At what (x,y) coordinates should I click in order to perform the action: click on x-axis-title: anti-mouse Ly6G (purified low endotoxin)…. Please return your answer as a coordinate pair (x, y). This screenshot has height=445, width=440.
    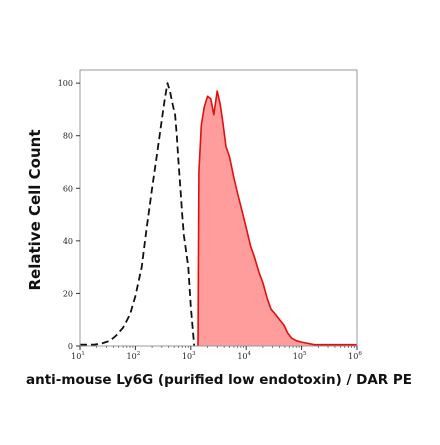
    Looking at the image, I should click on (219, 380).